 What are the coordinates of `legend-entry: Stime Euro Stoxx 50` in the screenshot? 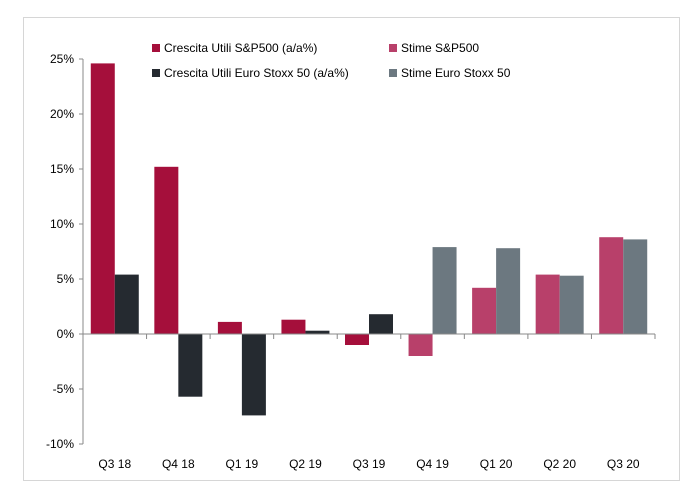 It's located at (450, 73).